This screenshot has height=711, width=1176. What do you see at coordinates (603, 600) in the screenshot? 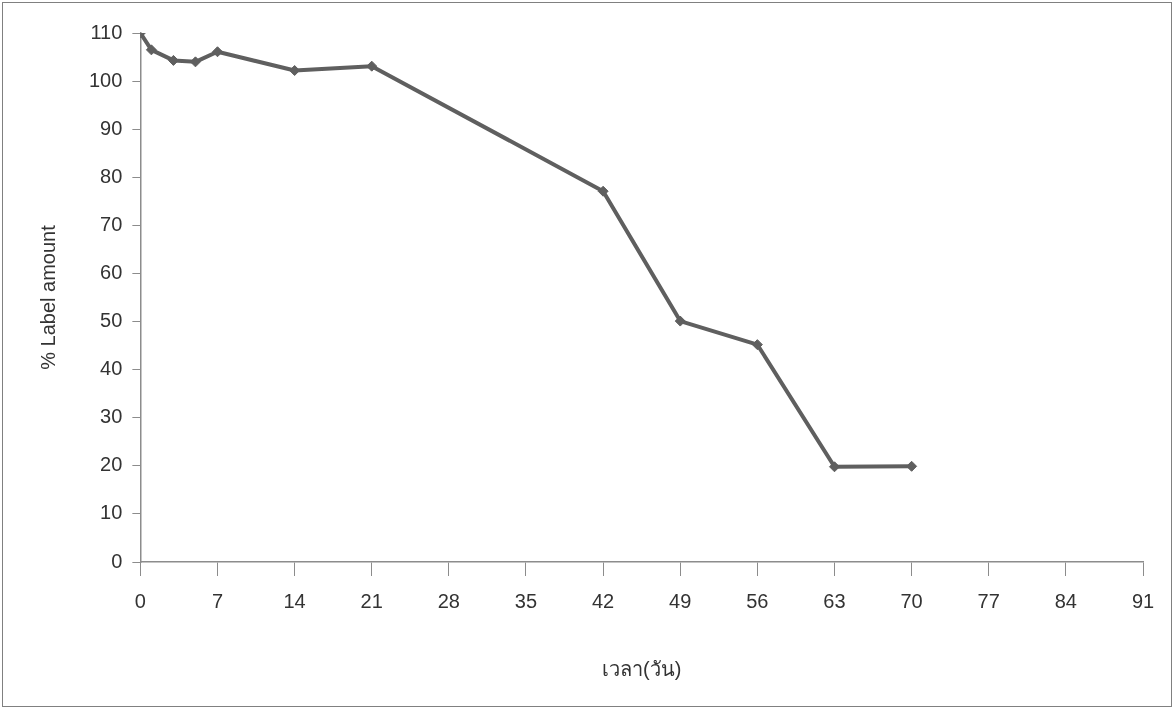
I see `x-tick-label: 42` at bounding box center [603, 600].